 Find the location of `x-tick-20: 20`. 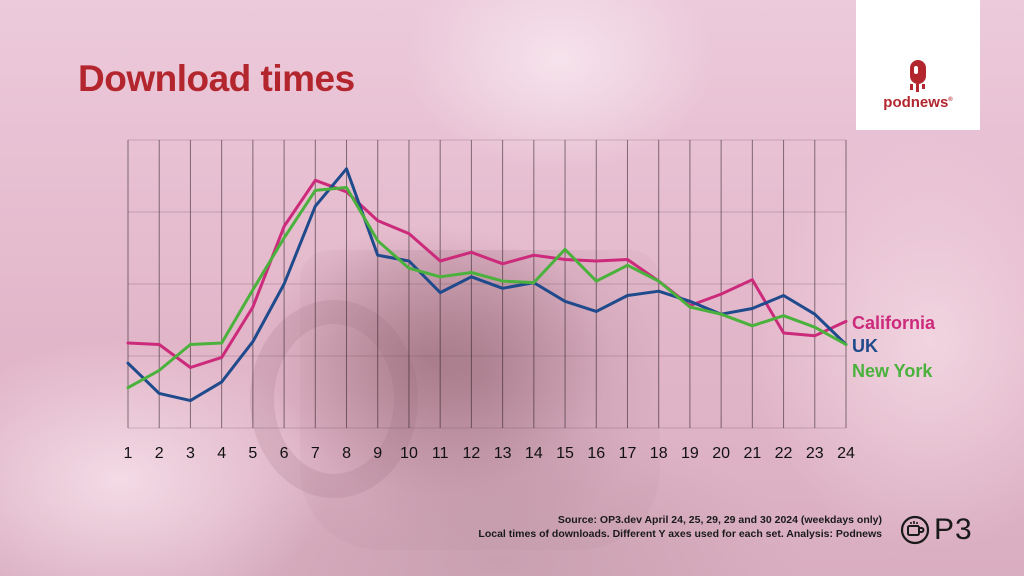

x-tick-20: 20 is located at coordinates (721, 453).